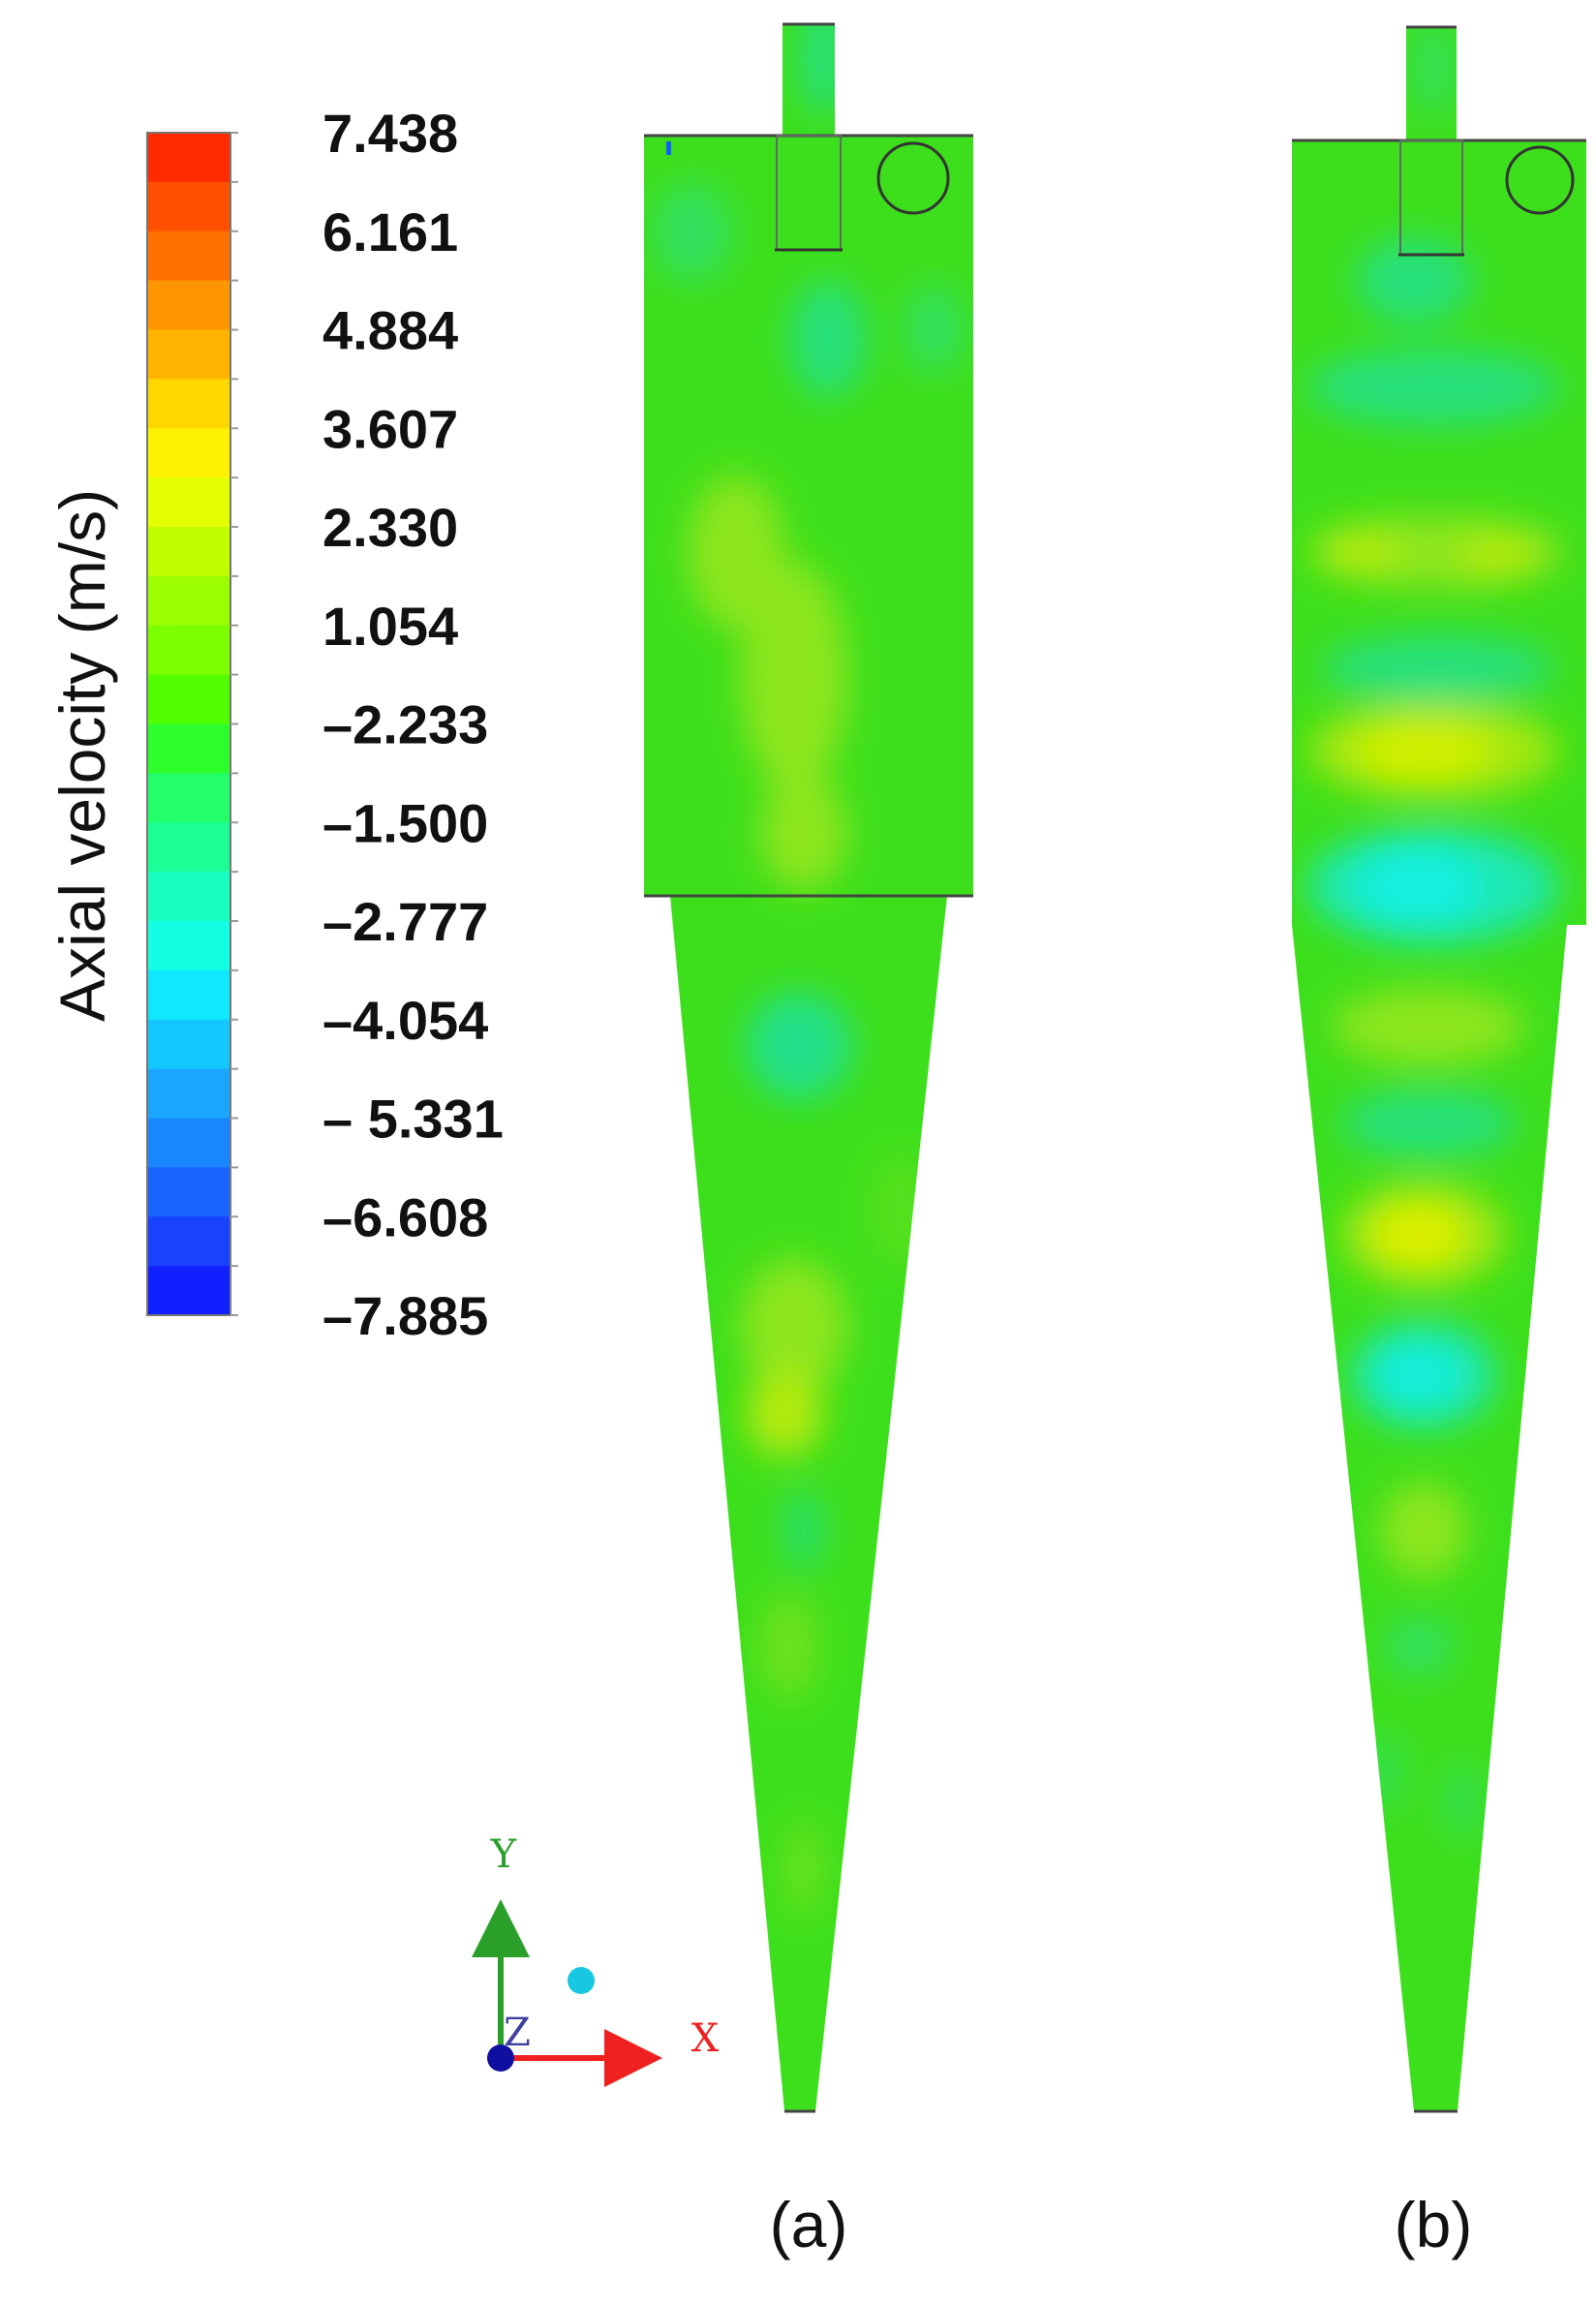  Describe the element at coordinates (390, 232) in the screenshot. I see `legend-tick-label: 6.161` at that location.